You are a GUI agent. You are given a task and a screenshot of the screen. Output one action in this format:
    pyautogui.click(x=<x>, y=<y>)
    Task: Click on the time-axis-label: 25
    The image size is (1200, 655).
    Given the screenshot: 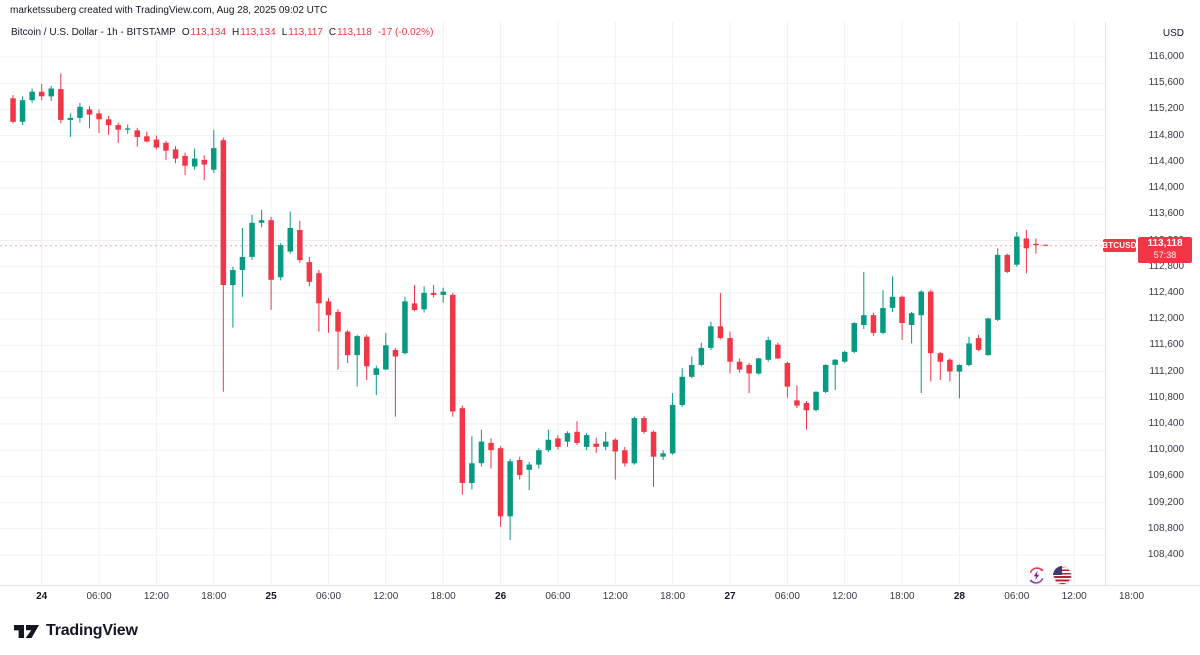 What is the action you would take?
    pyautogui.click(x=271, y=596)
    